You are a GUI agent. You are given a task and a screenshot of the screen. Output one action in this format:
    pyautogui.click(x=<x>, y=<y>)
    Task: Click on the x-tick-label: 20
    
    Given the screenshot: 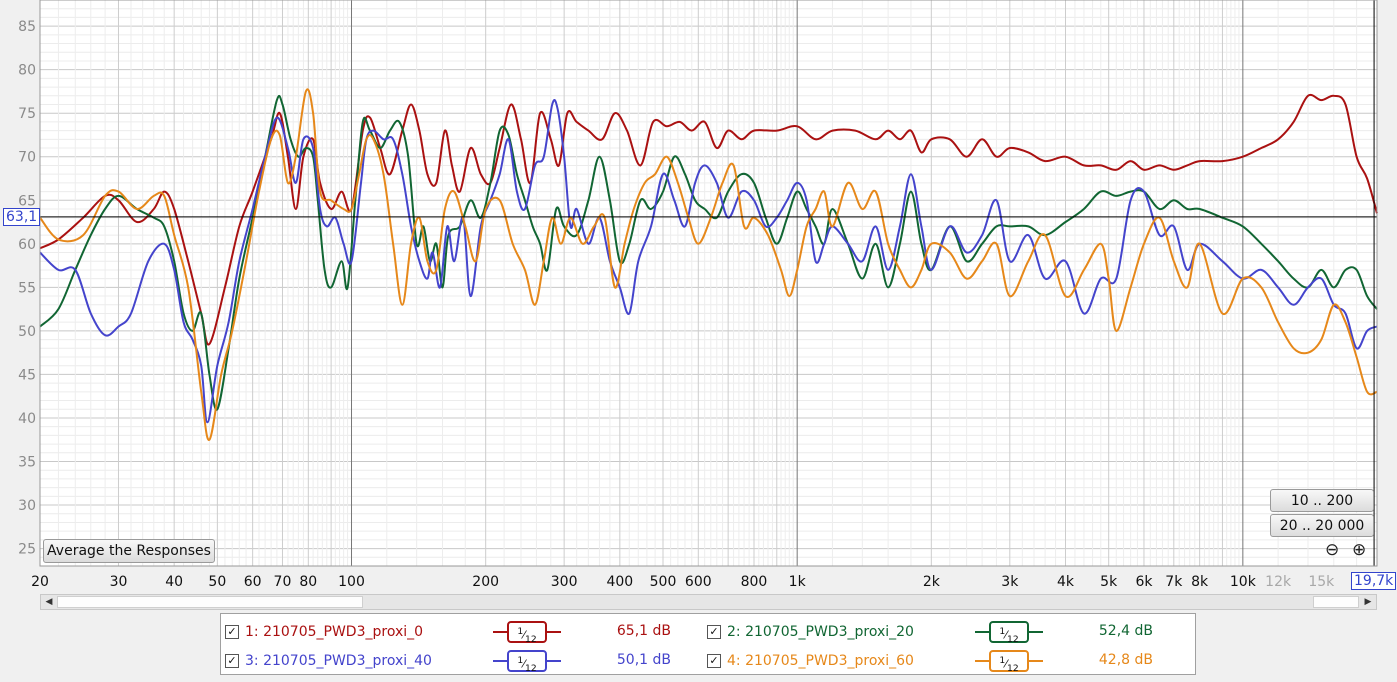 What is the action you would take?
    pyautogui.click(x=40, y=582)
    